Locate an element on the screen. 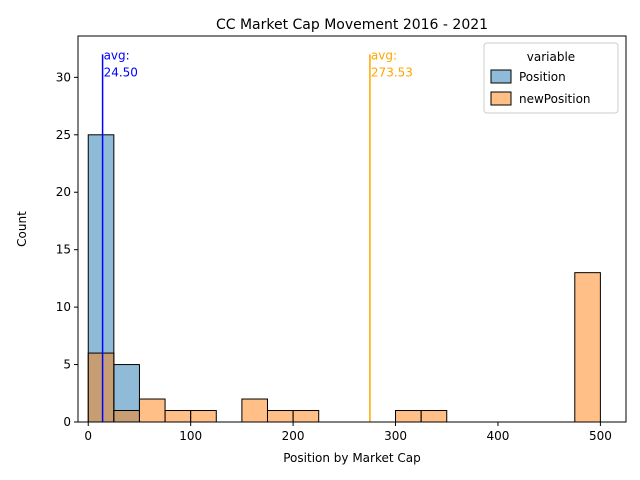 The width and height of the screenshot is (640, 480). x-tick-label: 200 is located at coordinates (293, 436).